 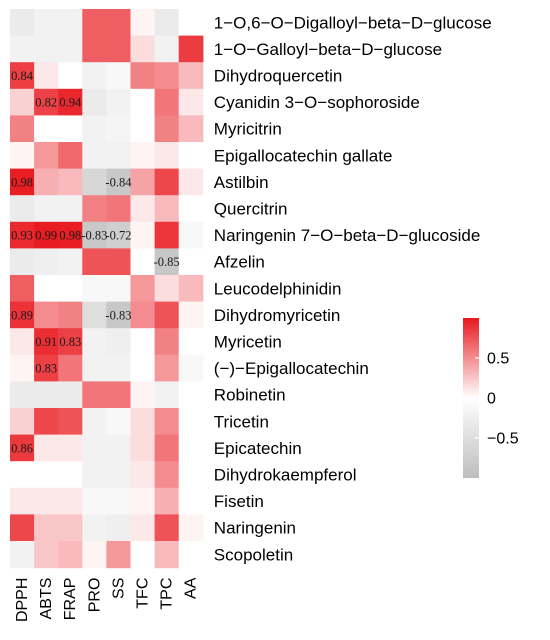 What do you see at coordinates (353, 22) in the screenshot?
I see `row-label: 1−O,6−O−Digalloyl−beta−D−glucose` at bounding box center [353, 22].